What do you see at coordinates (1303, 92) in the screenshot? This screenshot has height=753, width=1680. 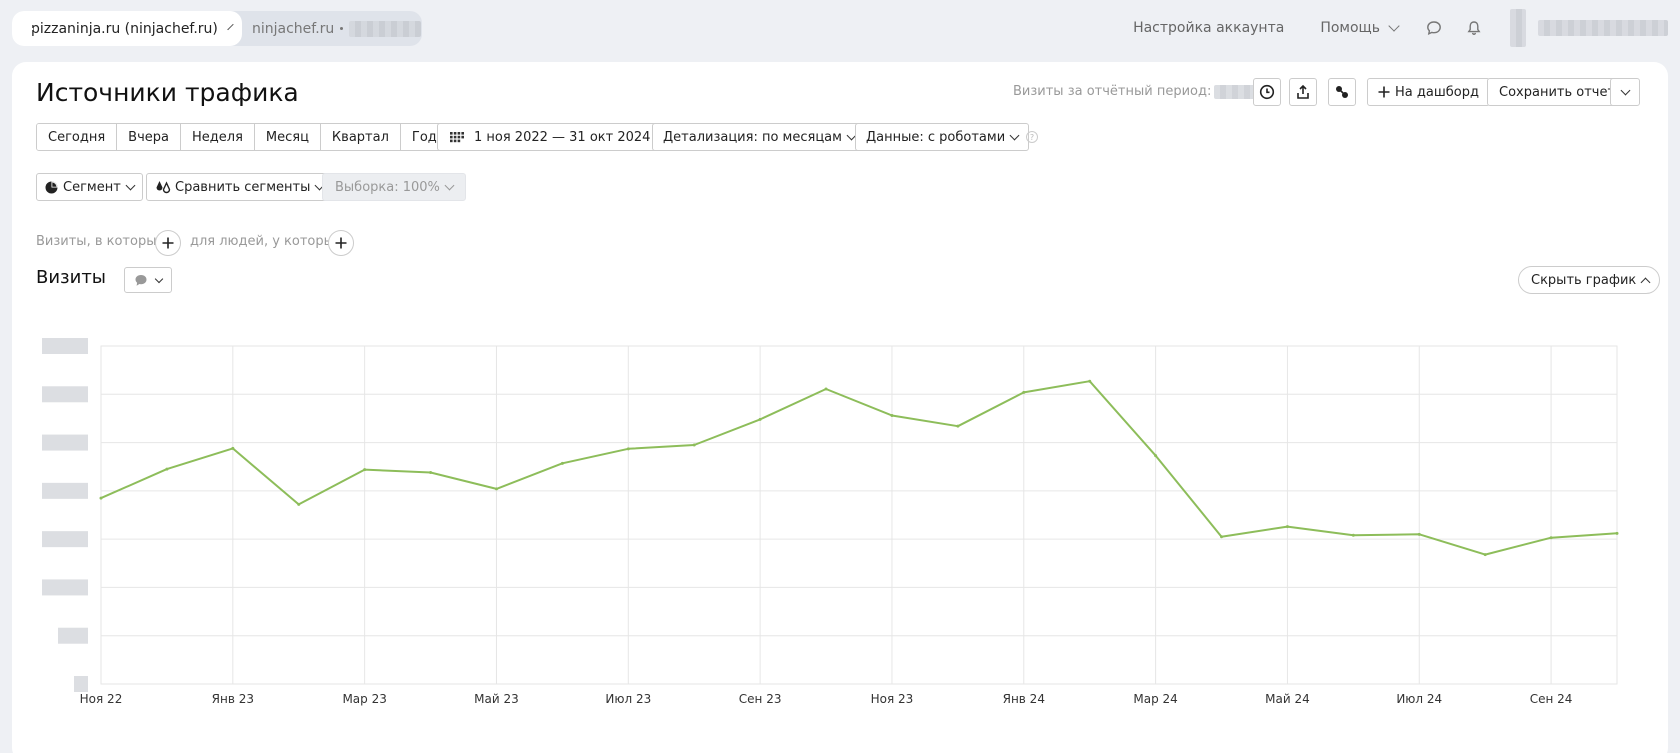 I see `export-button` at bounding box center [1303, 92].